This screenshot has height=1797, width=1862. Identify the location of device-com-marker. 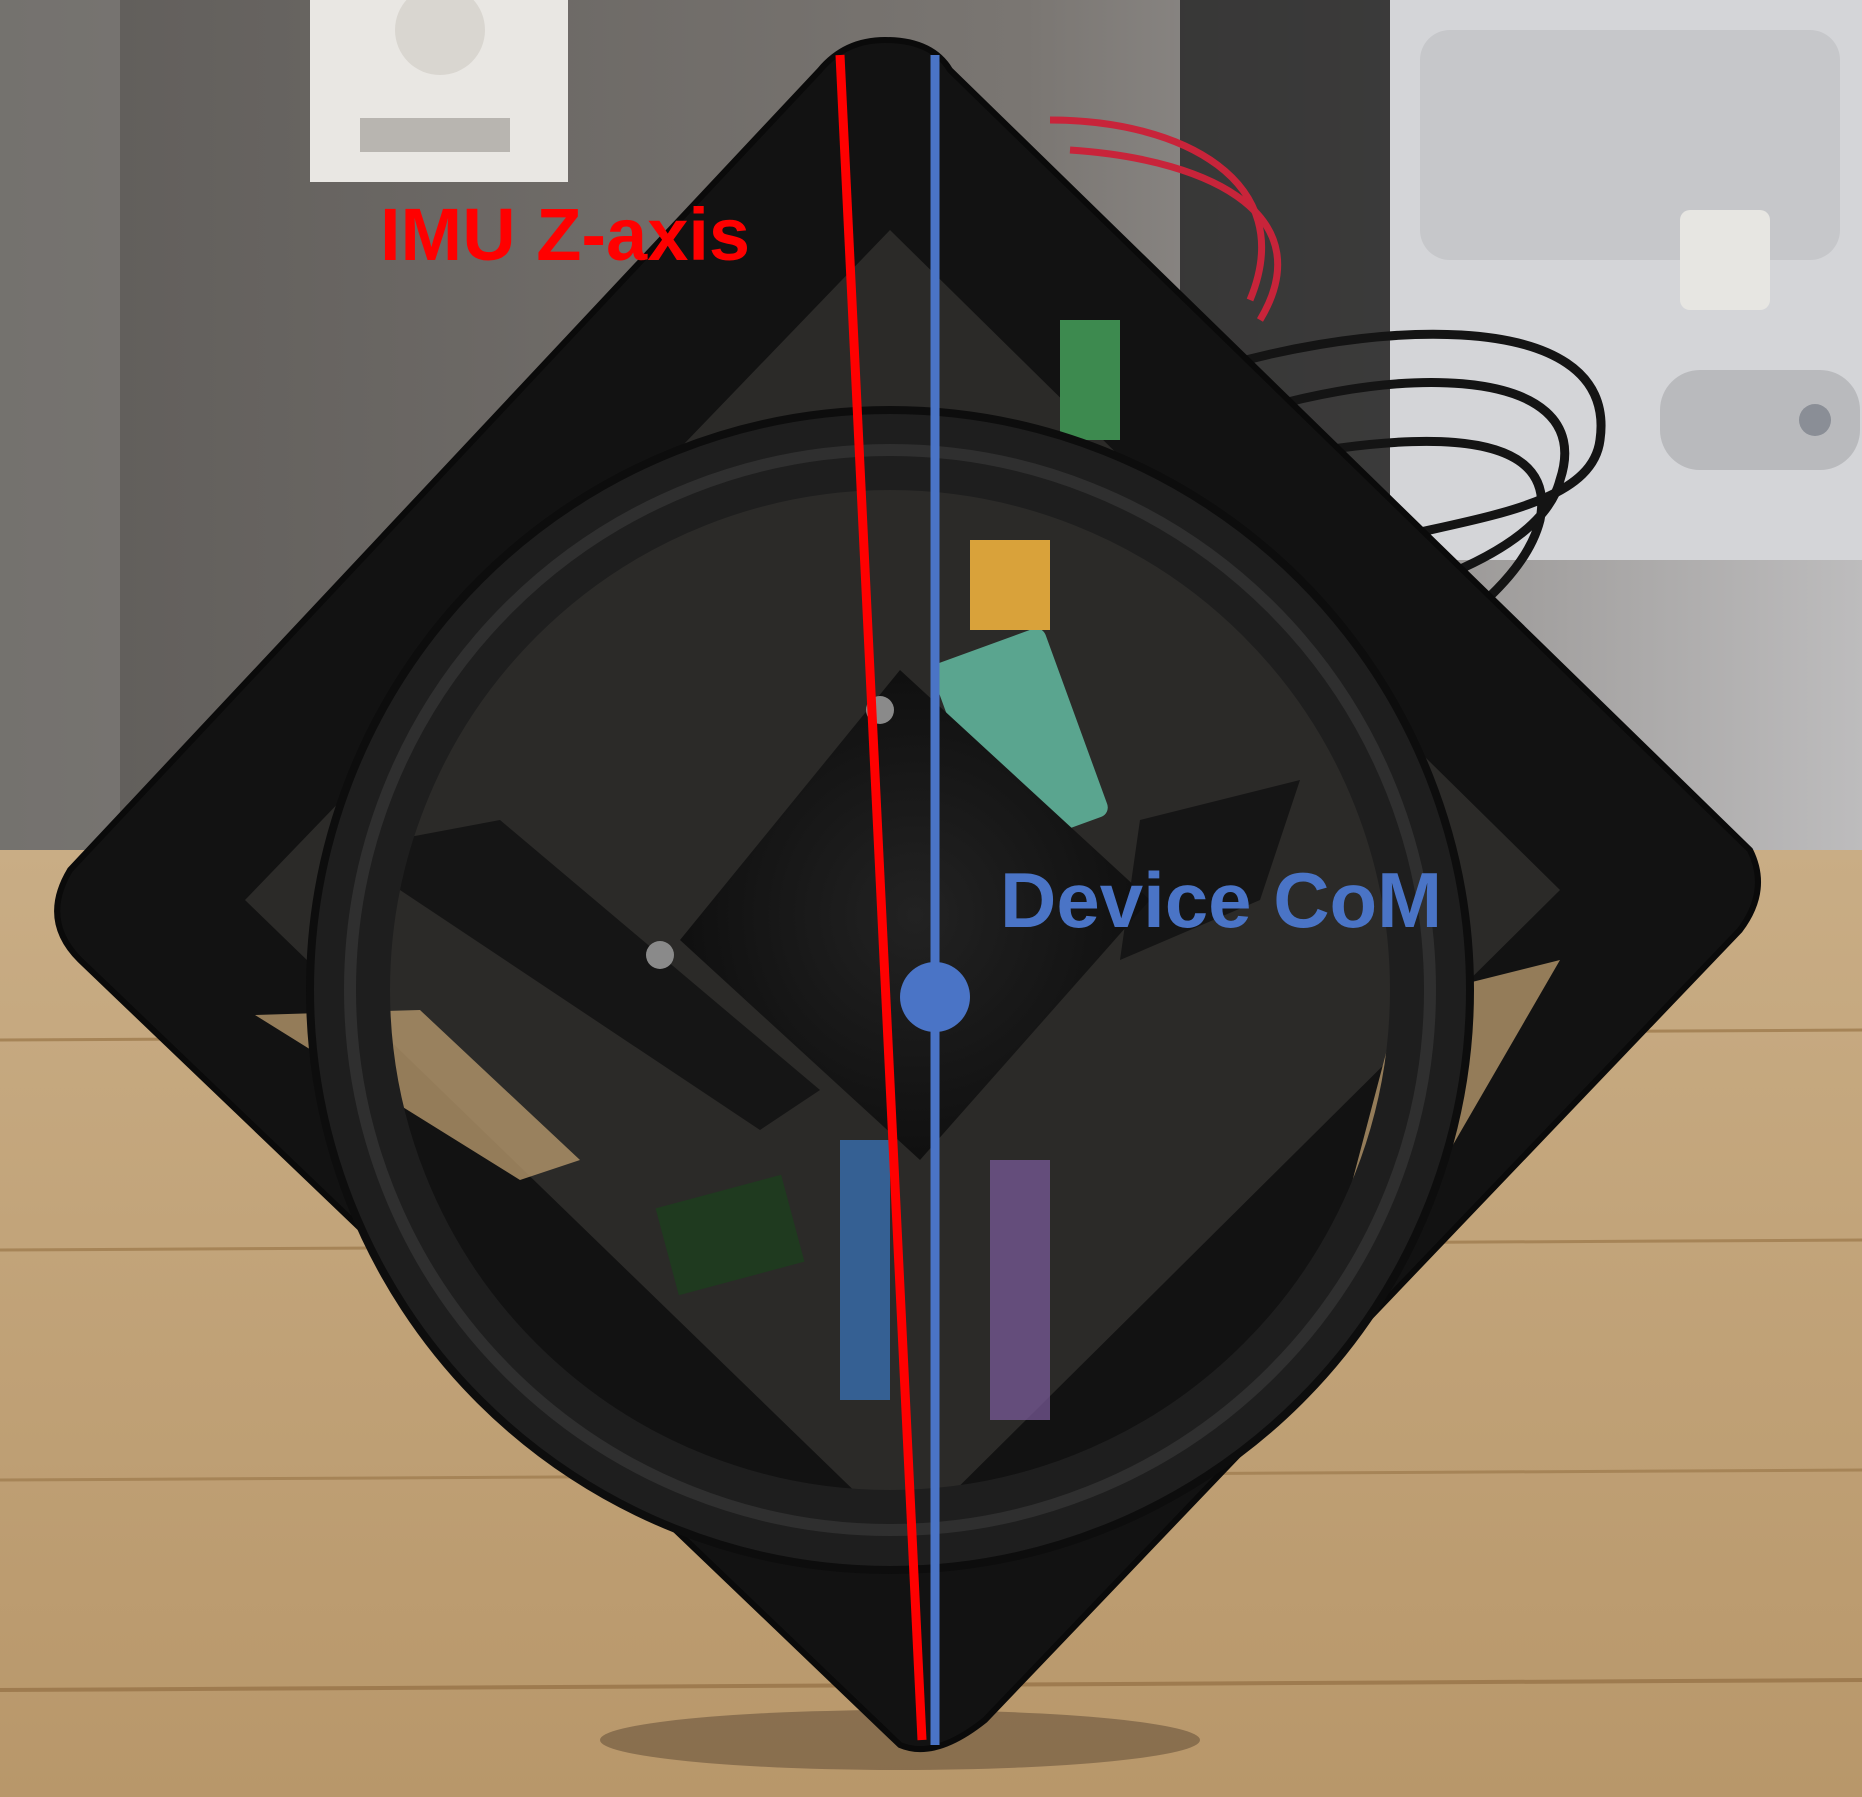
(935, 997).